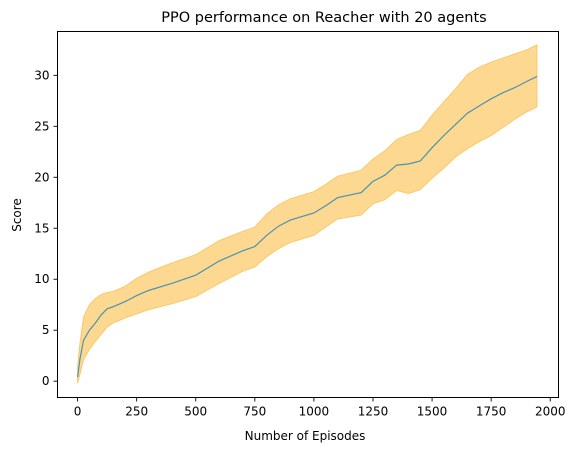  Describe the element at coordinates (41, 177) in the screenshot. I see `y-tick-label: 20` at that location.